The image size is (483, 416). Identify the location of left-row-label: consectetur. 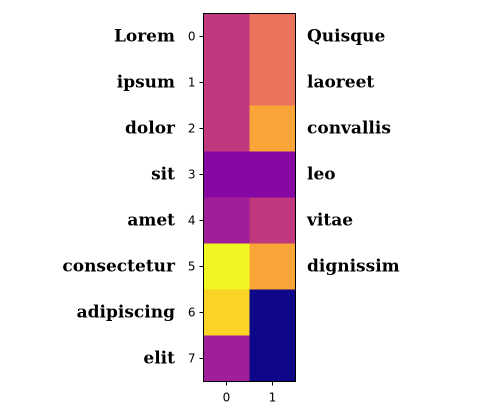
(119, 267).